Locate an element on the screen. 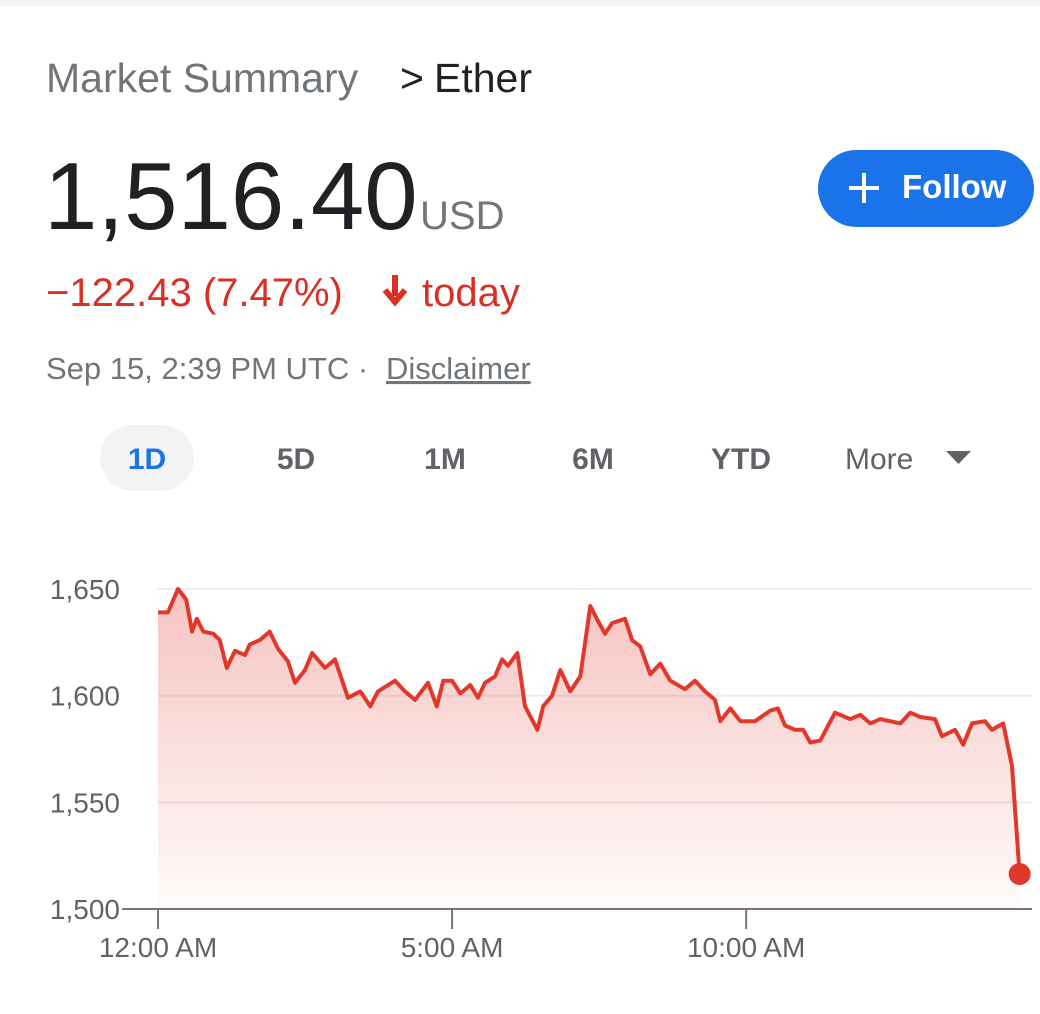 The height and width of the screenshot is (1014, 1040). follow-button: Follow is located at coordinates (926, 188).